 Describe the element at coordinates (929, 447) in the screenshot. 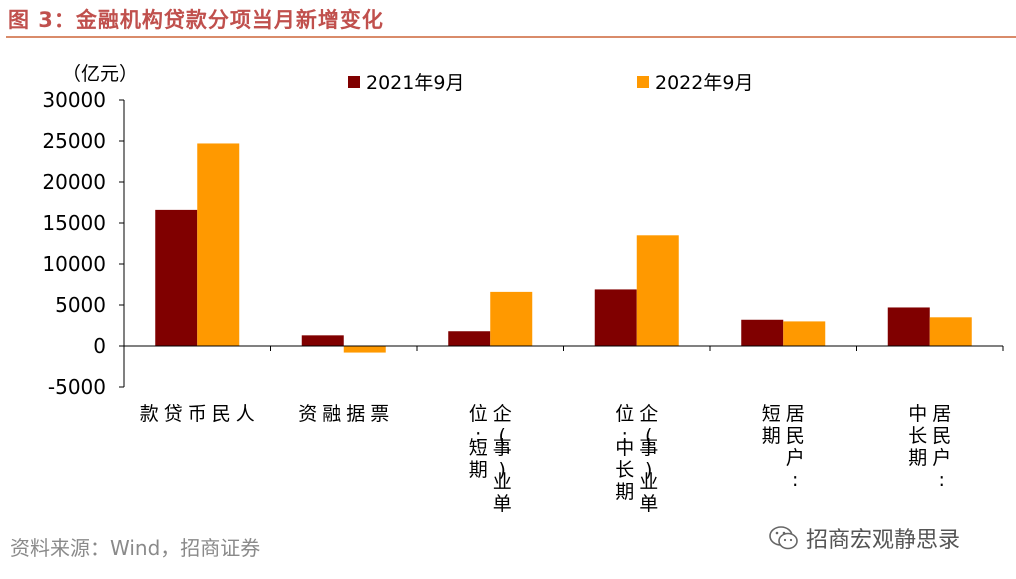

I see `category-label-5: 居民户: 中长期` at that location.